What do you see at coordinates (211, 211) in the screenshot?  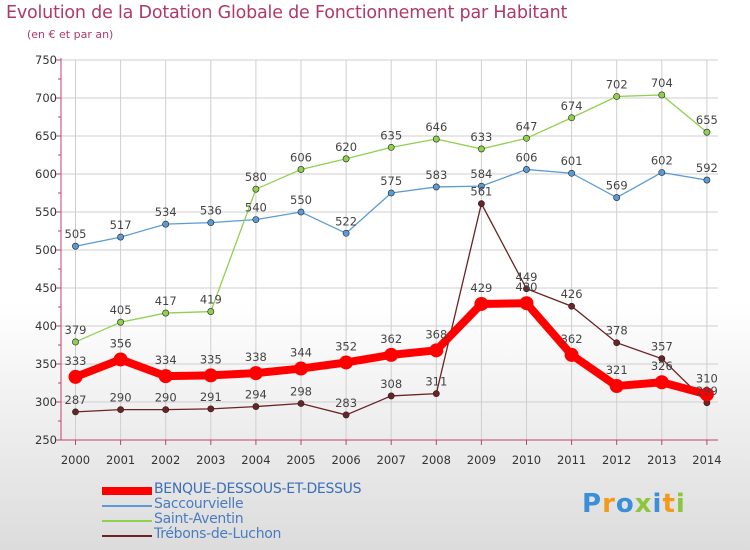 I see `data-label: 536` at bounding box center [211, 211].